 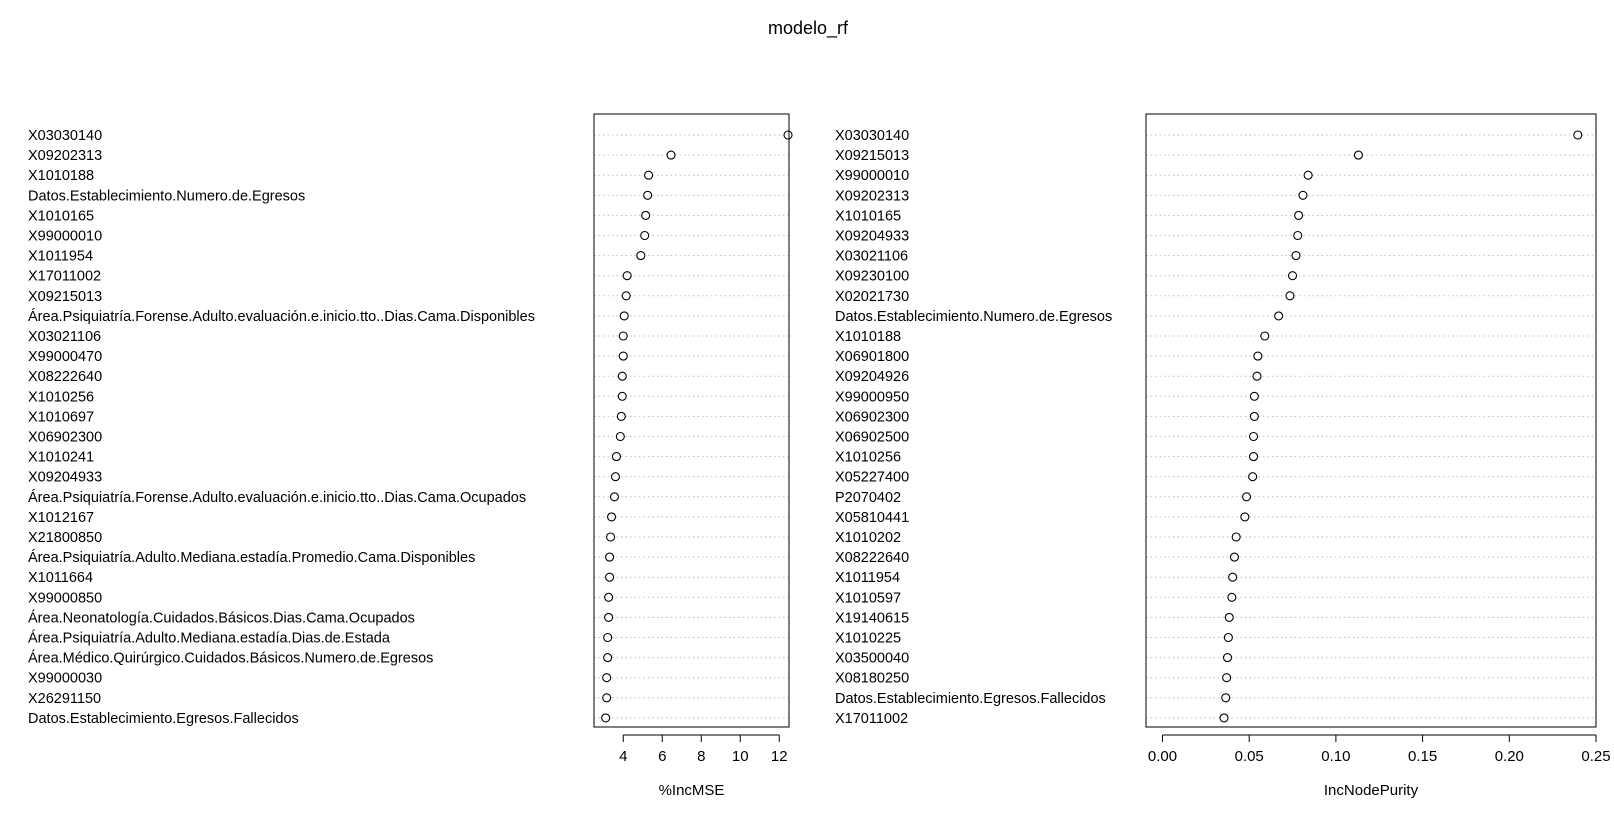 What do you see at coordinates (872, 397) in the screenshot?
I see `category-label: X99000950` at bounding box center [872, 397].